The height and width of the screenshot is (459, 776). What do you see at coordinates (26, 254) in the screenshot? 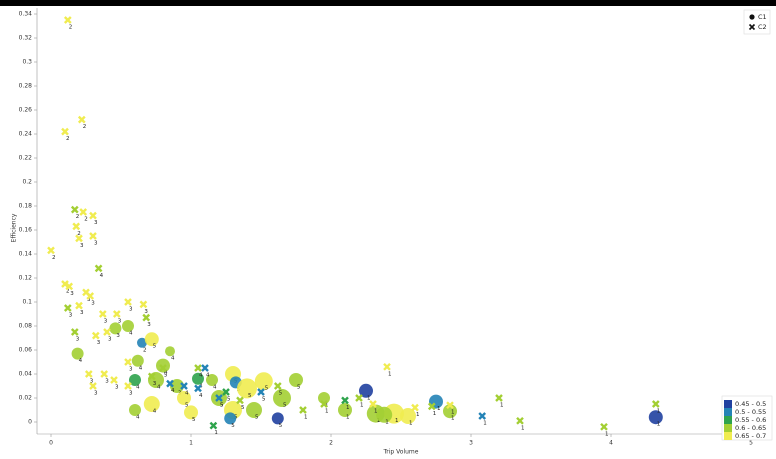
I see `y-tick-label: 0.14` at bounding box center [26, 254].